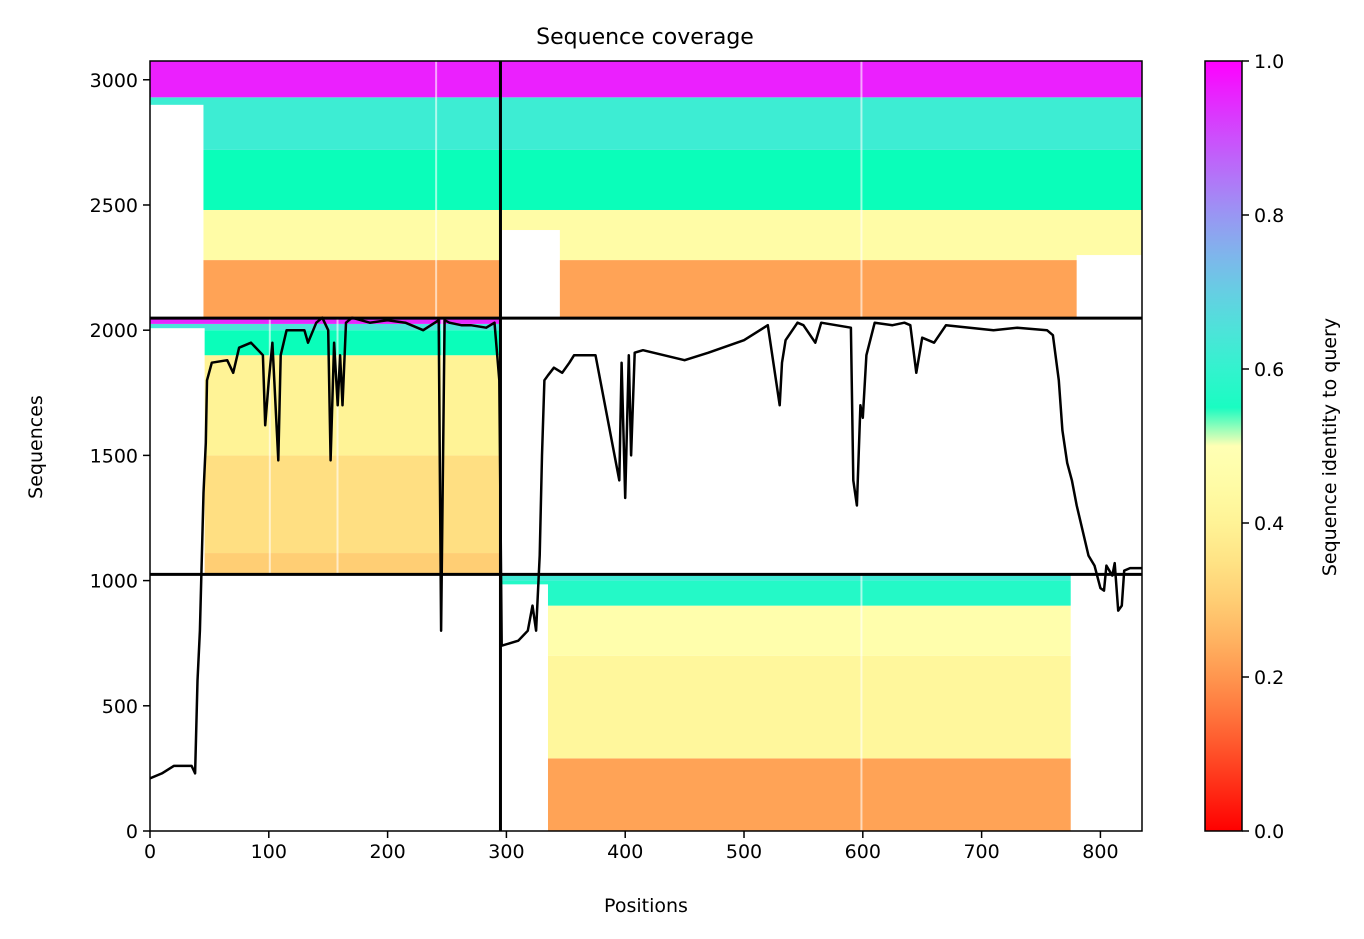 The image size is (1364, 939). Describe the element at coordinates (981, 852) in the screenshot. I see `x-tick-label: 700` at that location.